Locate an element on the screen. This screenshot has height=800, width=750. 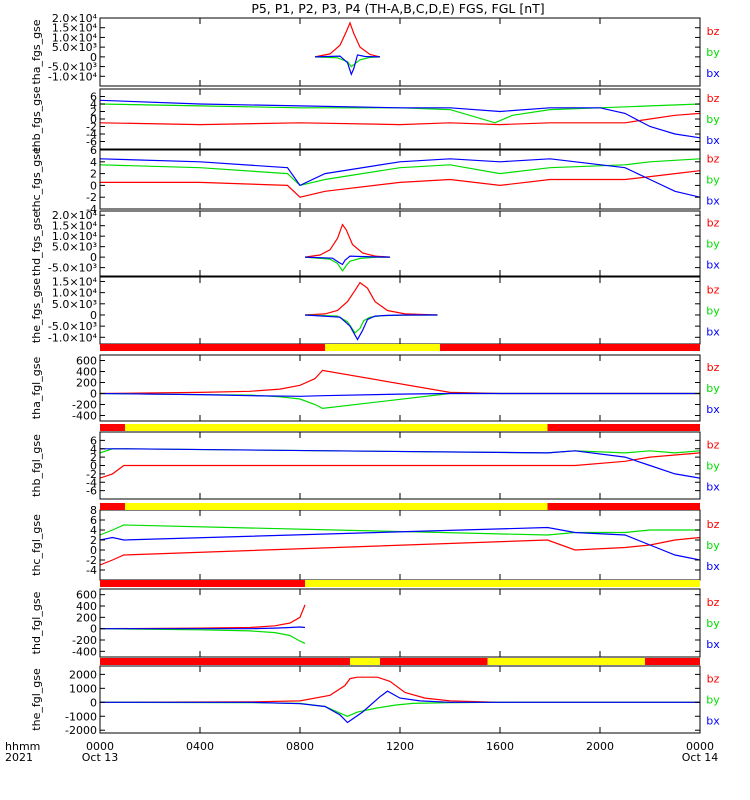
y-tick-label: -400 is located at coordinates (84, 651).